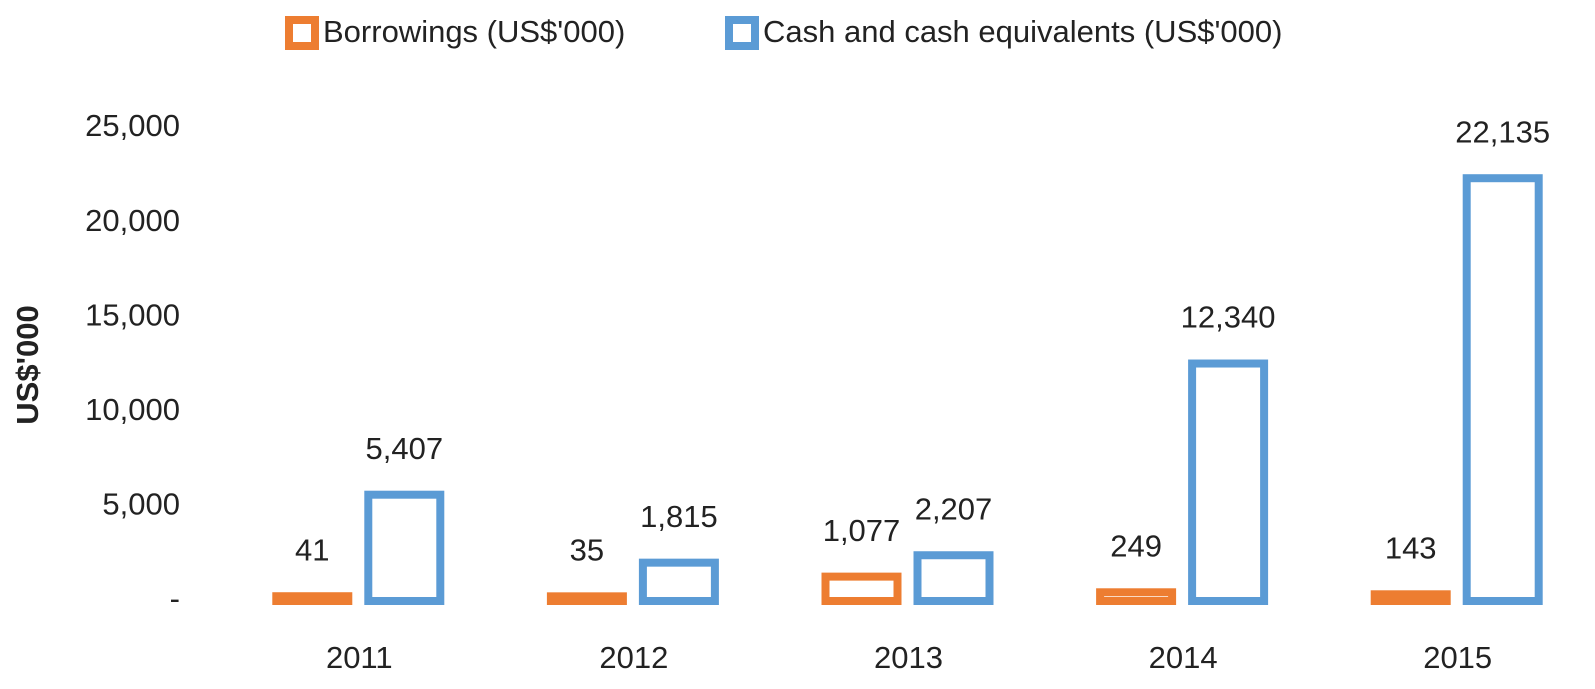 The height and width of the screenshot is (689, 1595). Describe the element at coordinates (141, 504) in the screenshot. I see `y-tick-label: 5,000` at that location.